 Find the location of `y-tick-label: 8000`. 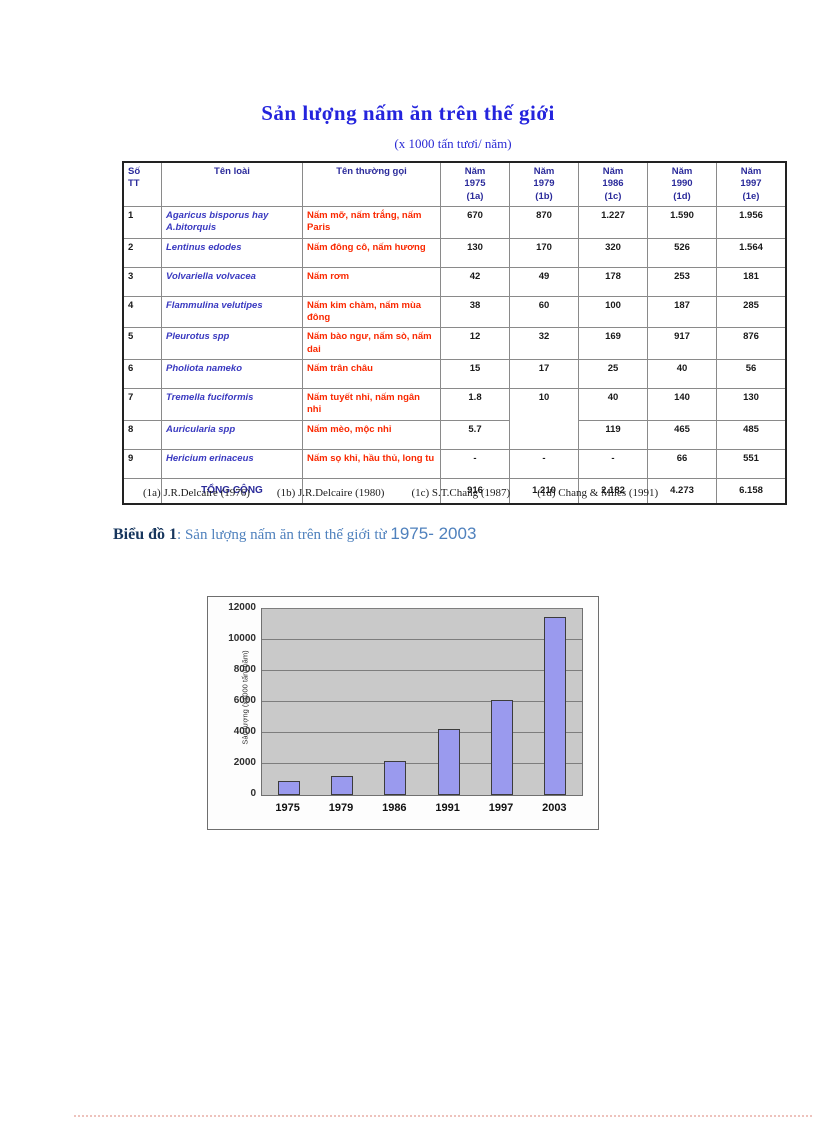

y-tick-label: 8000 is located at coordinates (244, 669).